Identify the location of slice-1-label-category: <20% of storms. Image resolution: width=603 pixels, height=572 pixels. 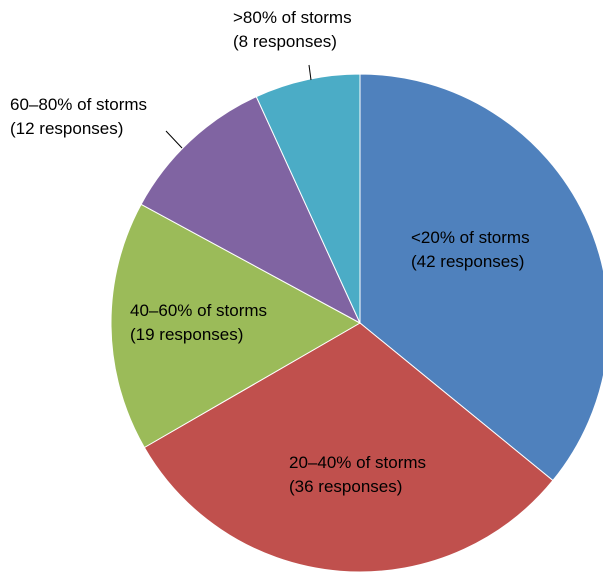
(470, 237).